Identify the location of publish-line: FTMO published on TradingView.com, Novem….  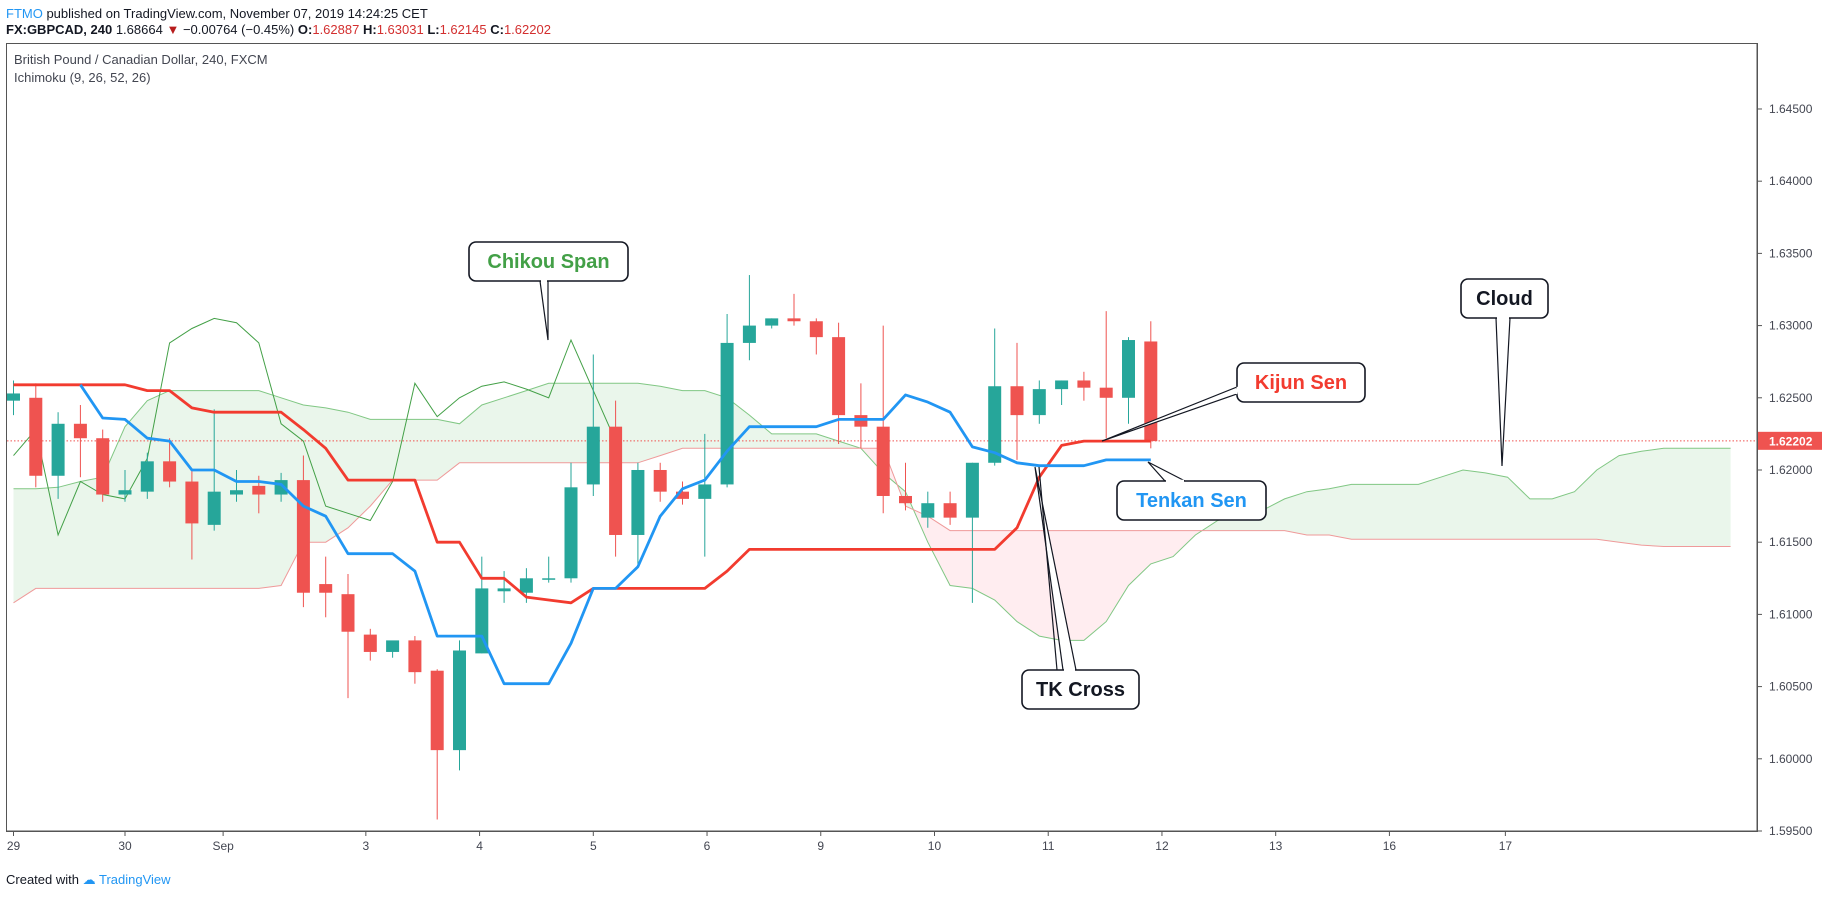
(217, 14).